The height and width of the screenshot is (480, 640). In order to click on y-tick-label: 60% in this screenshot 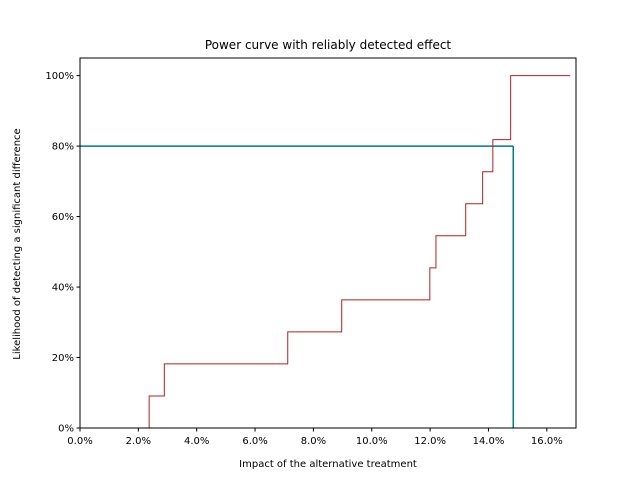, I will do `click(63, 217)`.